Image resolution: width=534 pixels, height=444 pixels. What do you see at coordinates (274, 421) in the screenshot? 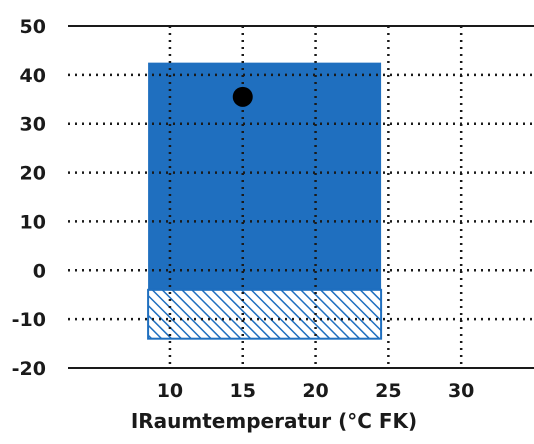
I see `x-axis-label: IRaumtemperatur (°C FK)` at bounding box center [274, 421].